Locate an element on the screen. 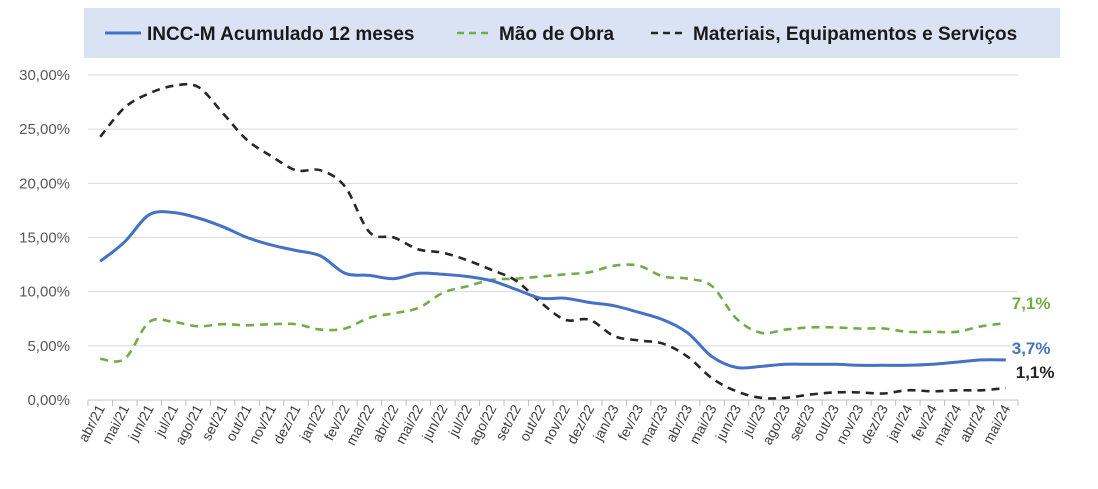 Image resolution: width=1098 pixels, height=489 pixels. legend-entry: Mão de Obra is located at coordinates (557, 34).